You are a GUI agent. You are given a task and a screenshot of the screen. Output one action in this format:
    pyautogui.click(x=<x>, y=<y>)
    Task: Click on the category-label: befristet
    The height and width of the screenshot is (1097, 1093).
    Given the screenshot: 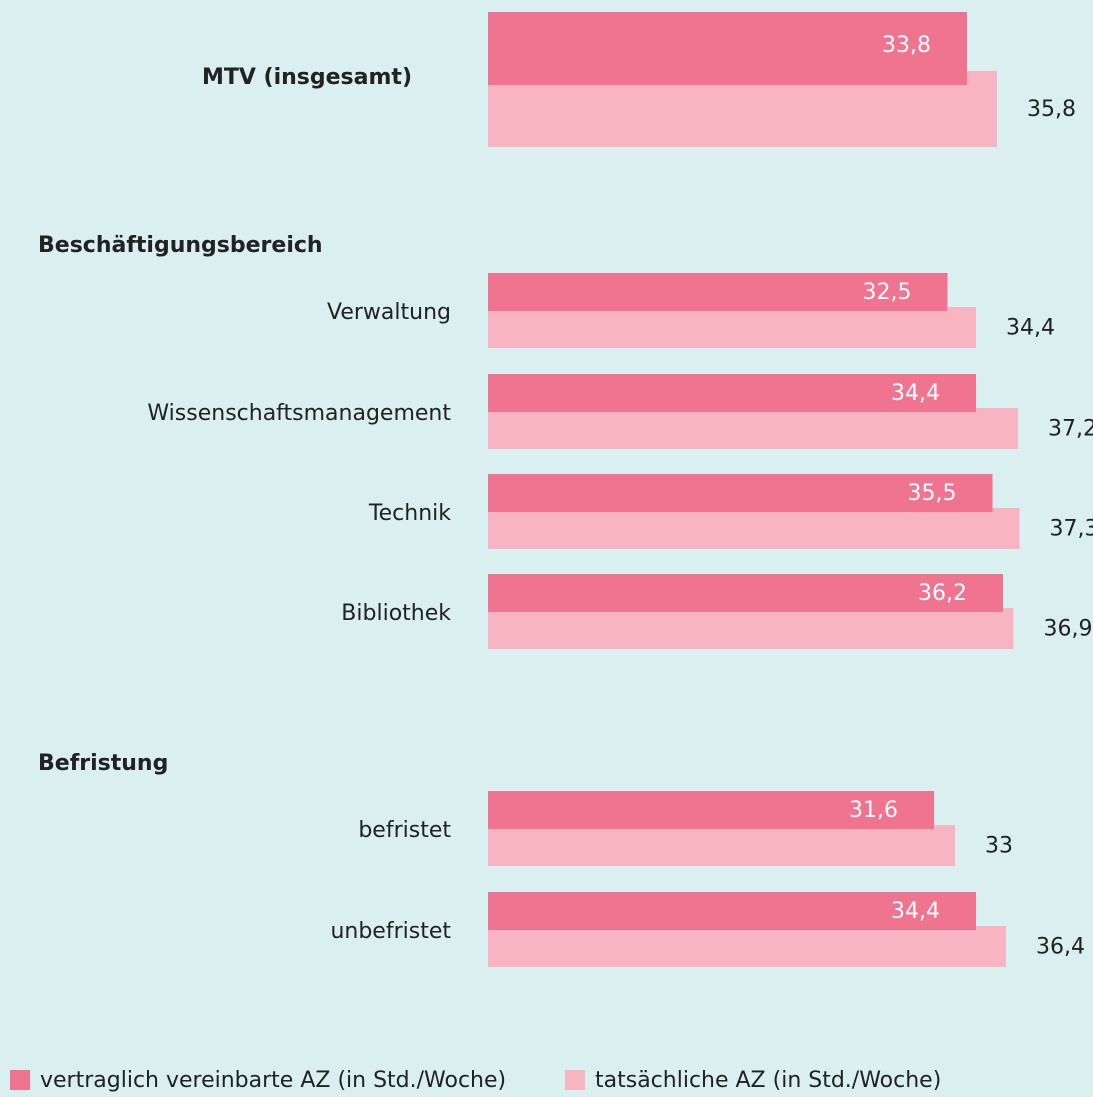 What is the action you would take?
    pyautogui.click(x=404, y=830)
    